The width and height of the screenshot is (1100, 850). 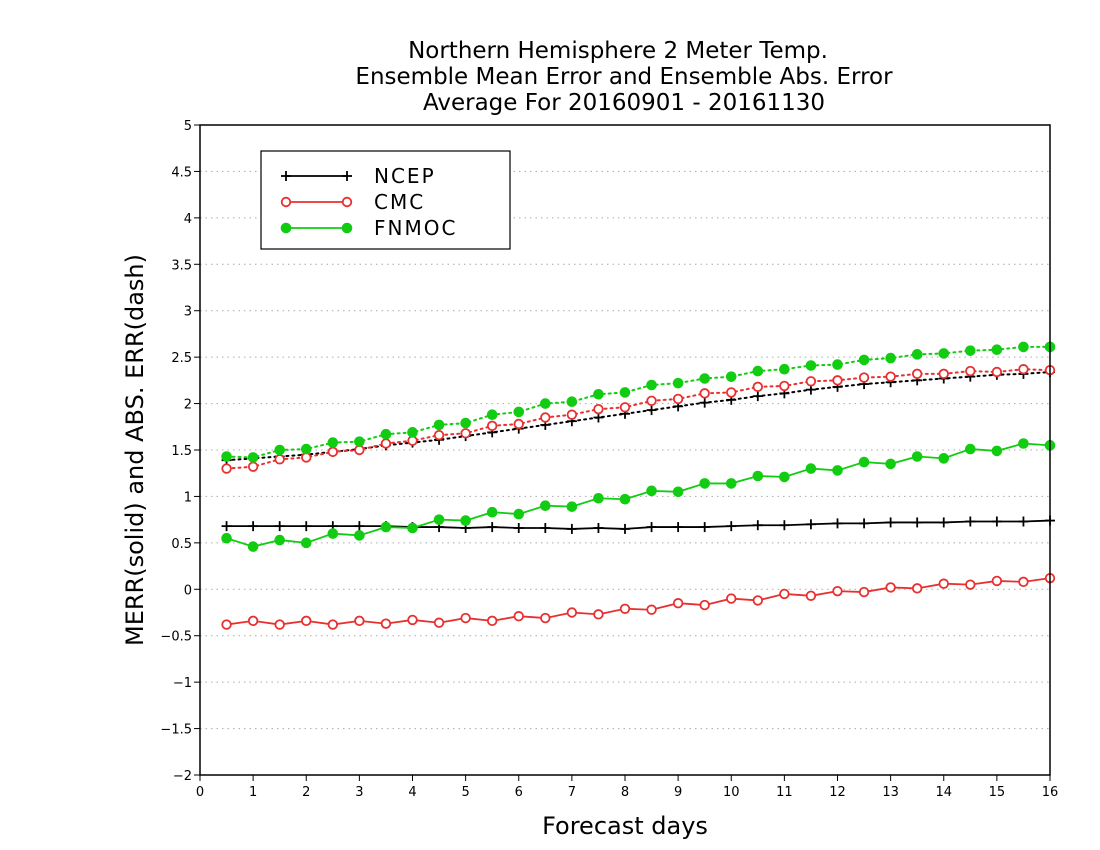 I want to click on x-tick-label: 1, so click(x=253, y=792).